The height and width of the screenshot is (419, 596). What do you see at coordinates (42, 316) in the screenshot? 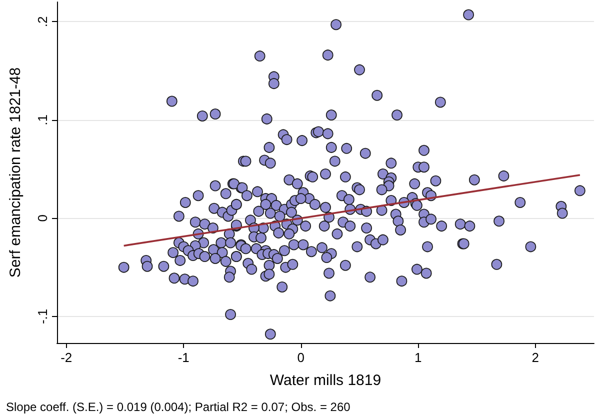
I see `y-tick-label: -.1` at bounding box center [42, 316].